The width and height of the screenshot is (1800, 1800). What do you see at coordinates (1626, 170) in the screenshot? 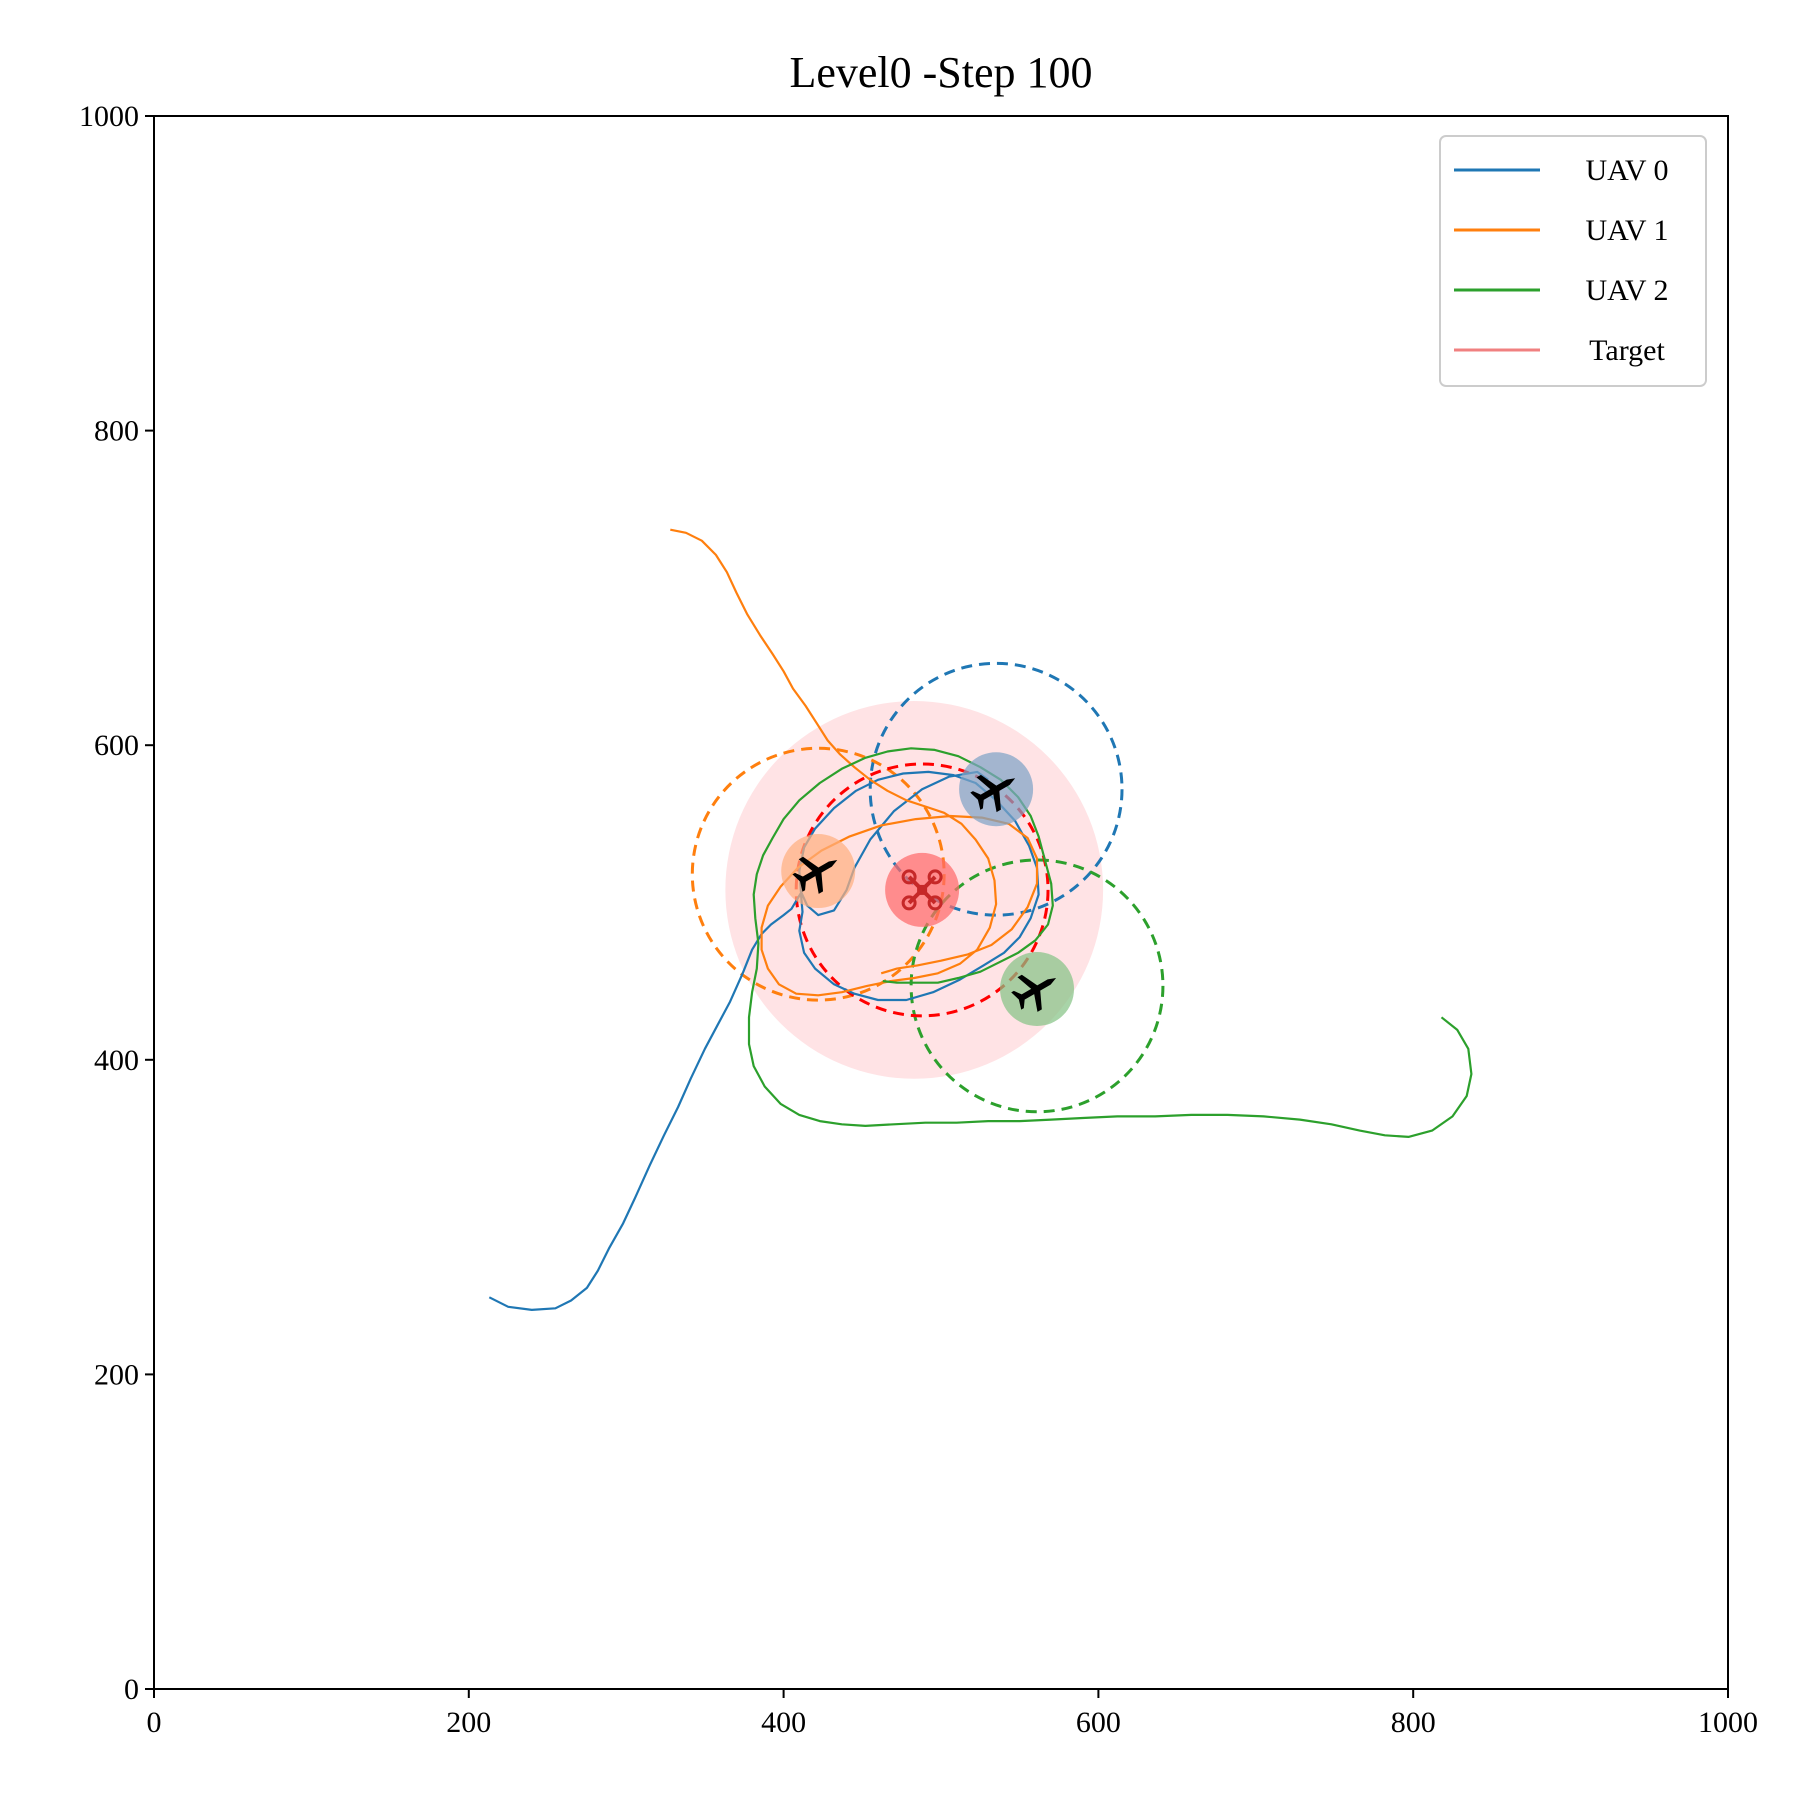
I see `legend-label: UAV 0` at bounding box center [1626, 170].